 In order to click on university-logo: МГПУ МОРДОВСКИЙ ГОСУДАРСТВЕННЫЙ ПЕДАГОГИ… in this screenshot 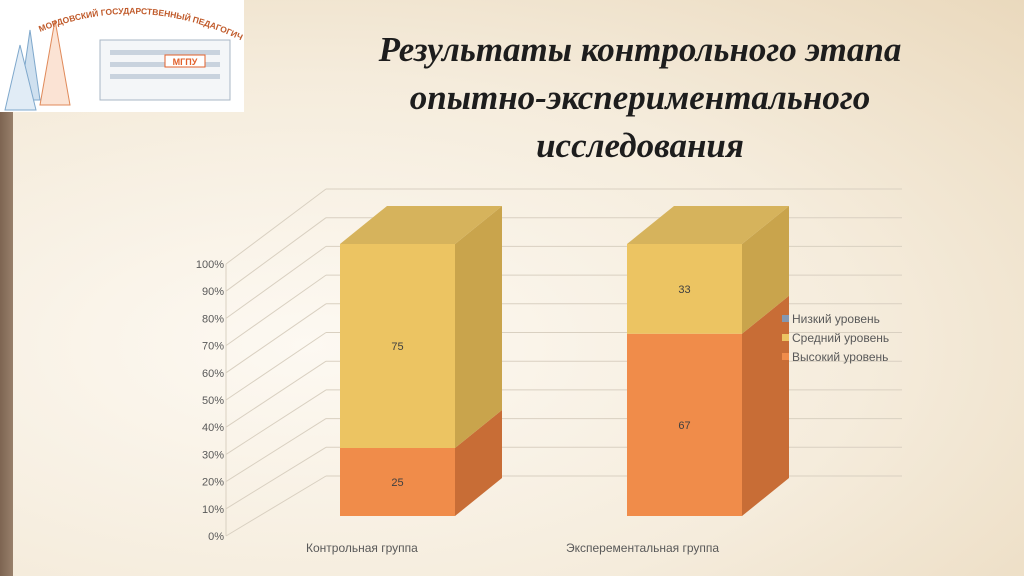, I will do `click(122, 56)`.